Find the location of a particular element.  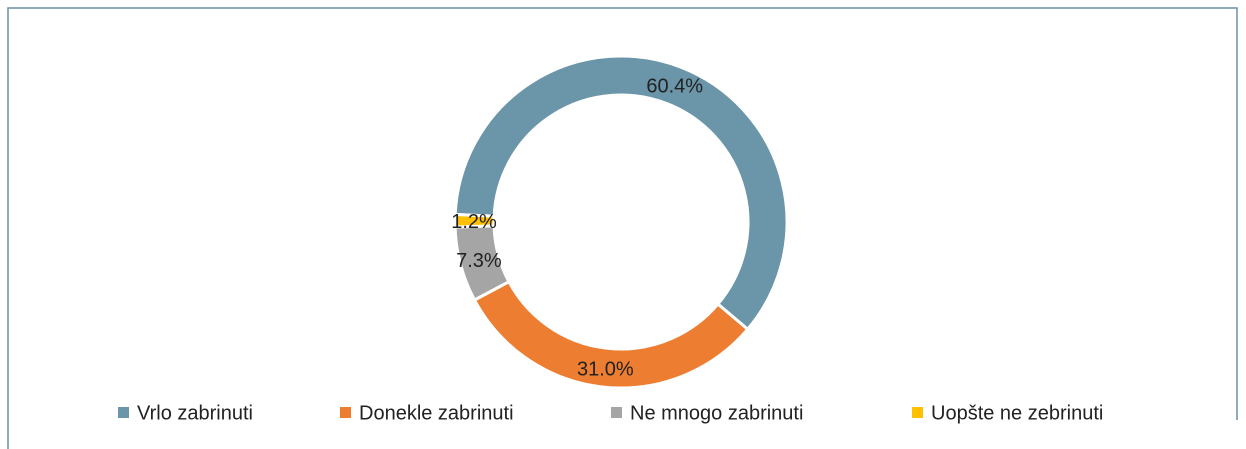

data-label: 60.4% is located at coordinates (674, 86).